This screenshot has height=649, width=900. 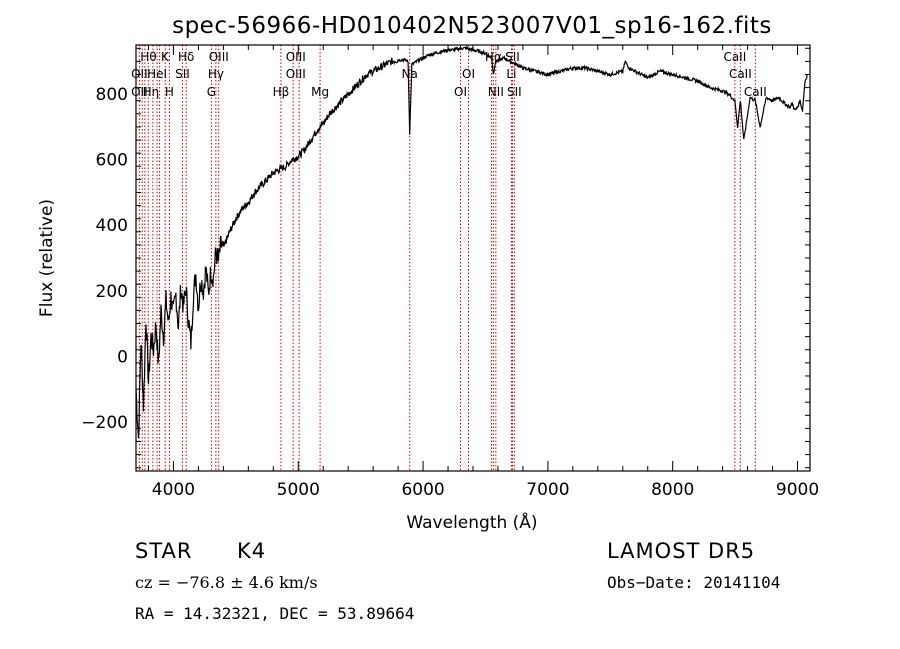 I want to click on y-tick-label: 400, so click(x=112, y=226).